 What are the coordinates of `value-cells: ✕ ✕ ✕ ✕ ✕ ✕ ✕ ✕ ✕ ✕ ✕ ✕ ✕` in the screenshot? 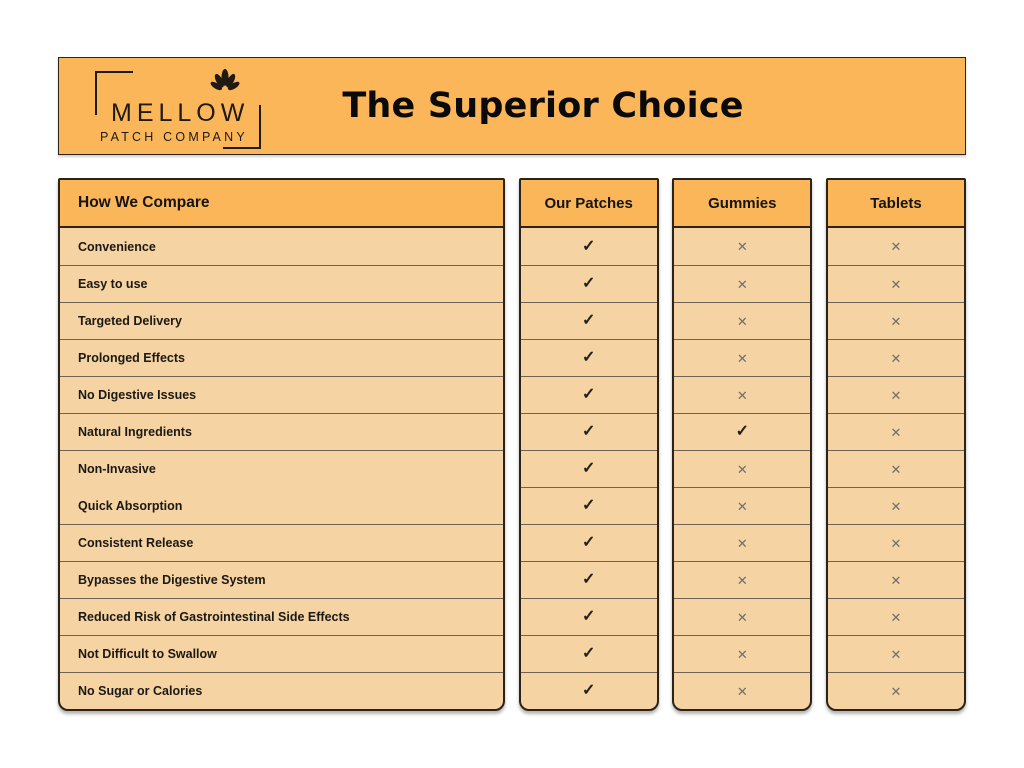 It's located at (895, 468).